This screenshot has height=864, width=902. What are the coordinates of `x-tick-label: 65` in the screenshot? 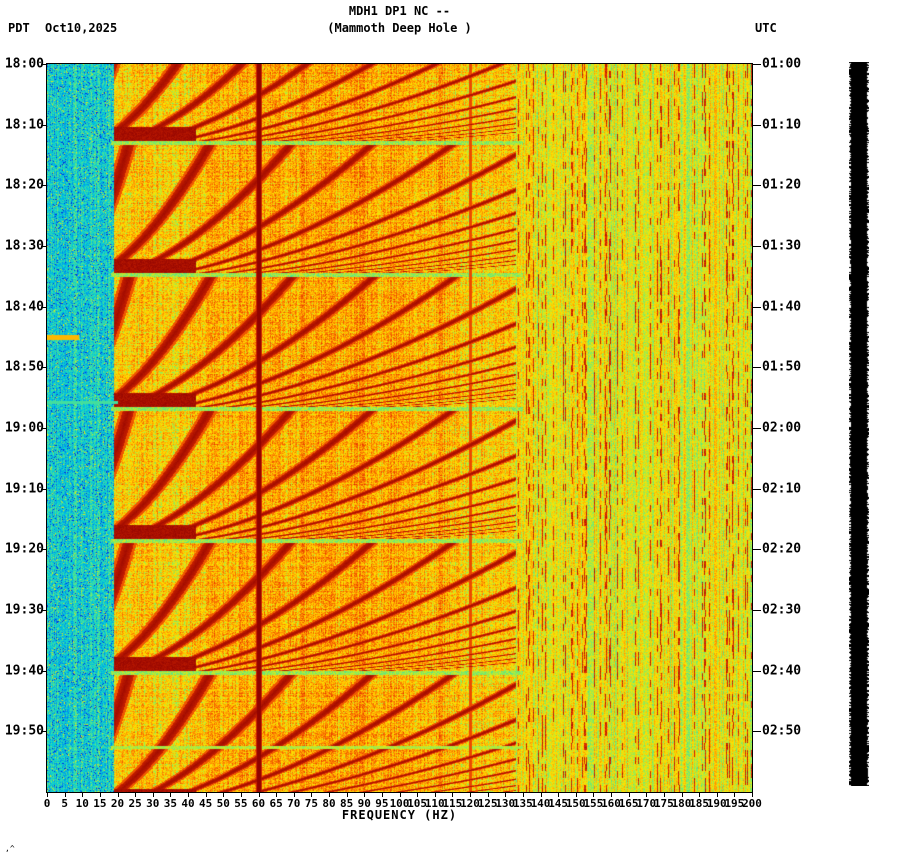 It's located at (276, 803).